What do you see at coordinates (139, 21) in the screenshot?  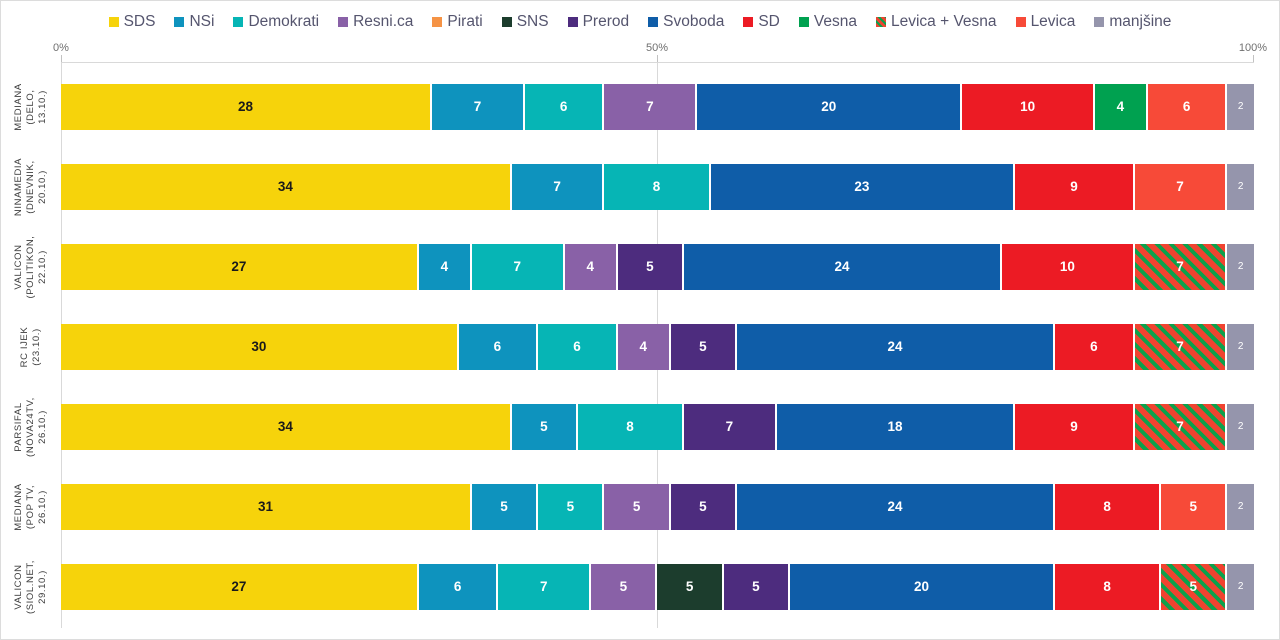 I see `legend-label: SDS` at bounding box center [139, 21].